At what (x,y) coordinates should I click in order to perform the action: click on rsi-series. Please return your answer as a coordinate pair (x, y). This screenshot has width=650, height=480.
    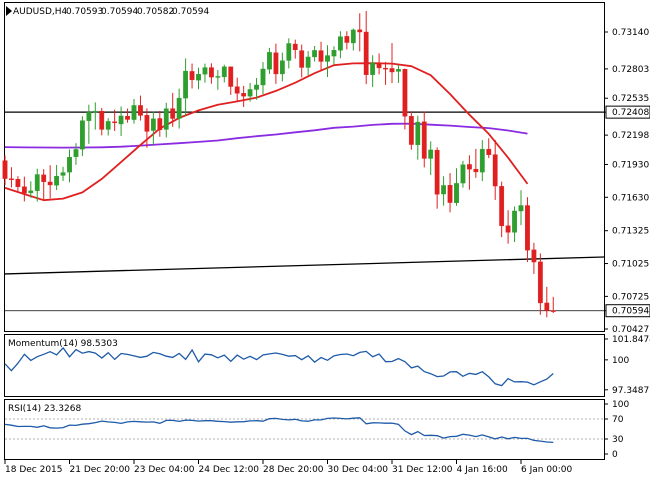
    Looking at the image, I should click on (279, 430).